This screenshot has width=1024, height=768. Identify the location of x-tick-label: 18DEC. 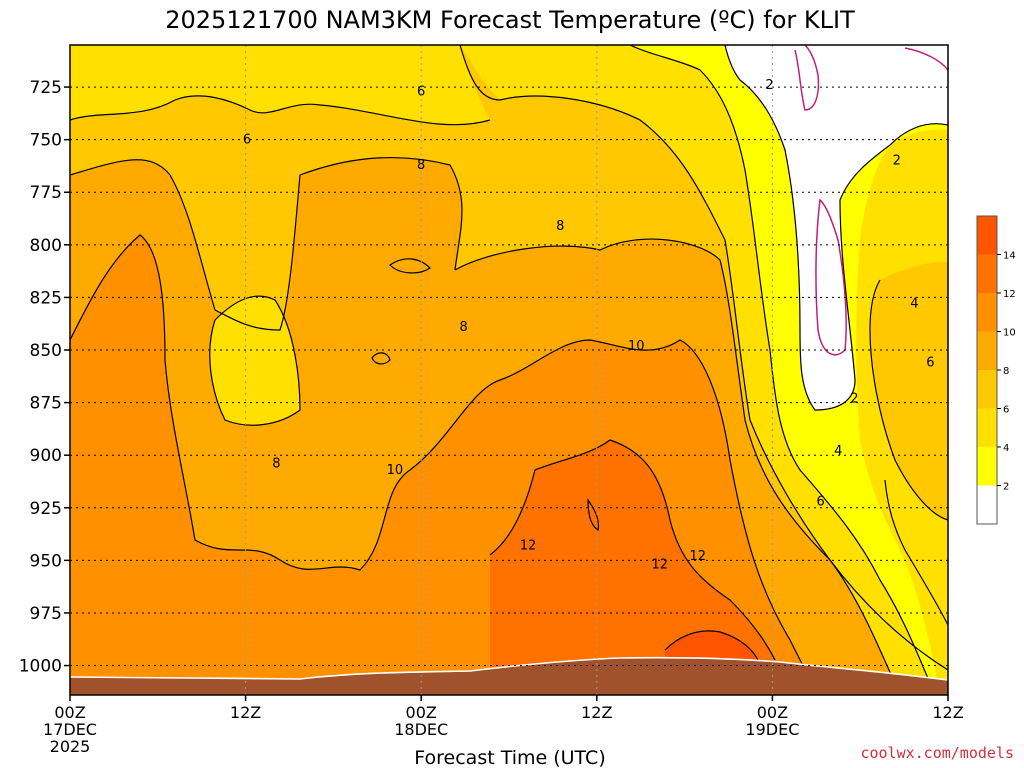
(421, 729).